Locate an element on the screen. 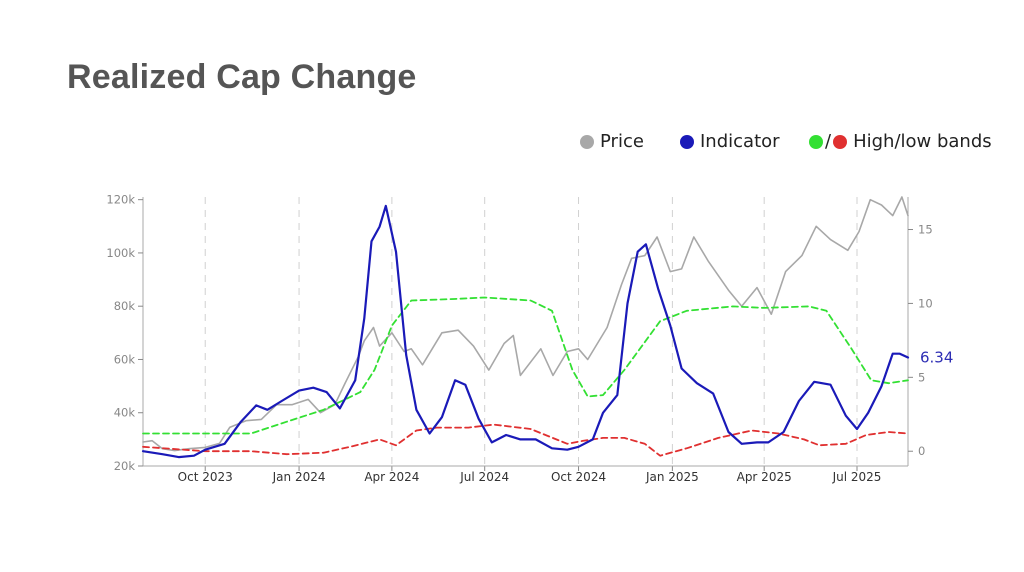 The height and width of the screenshot is (572, 1024). legend-item-price: Price is located at coordinates (612, 141).